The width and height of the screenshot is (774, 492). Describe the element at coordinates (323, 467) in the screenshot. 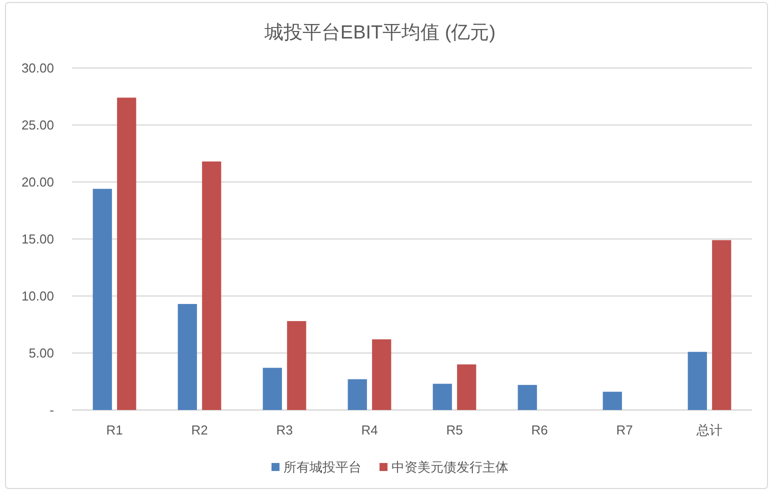

I see `legend-label: 所有城投平台` at that location.